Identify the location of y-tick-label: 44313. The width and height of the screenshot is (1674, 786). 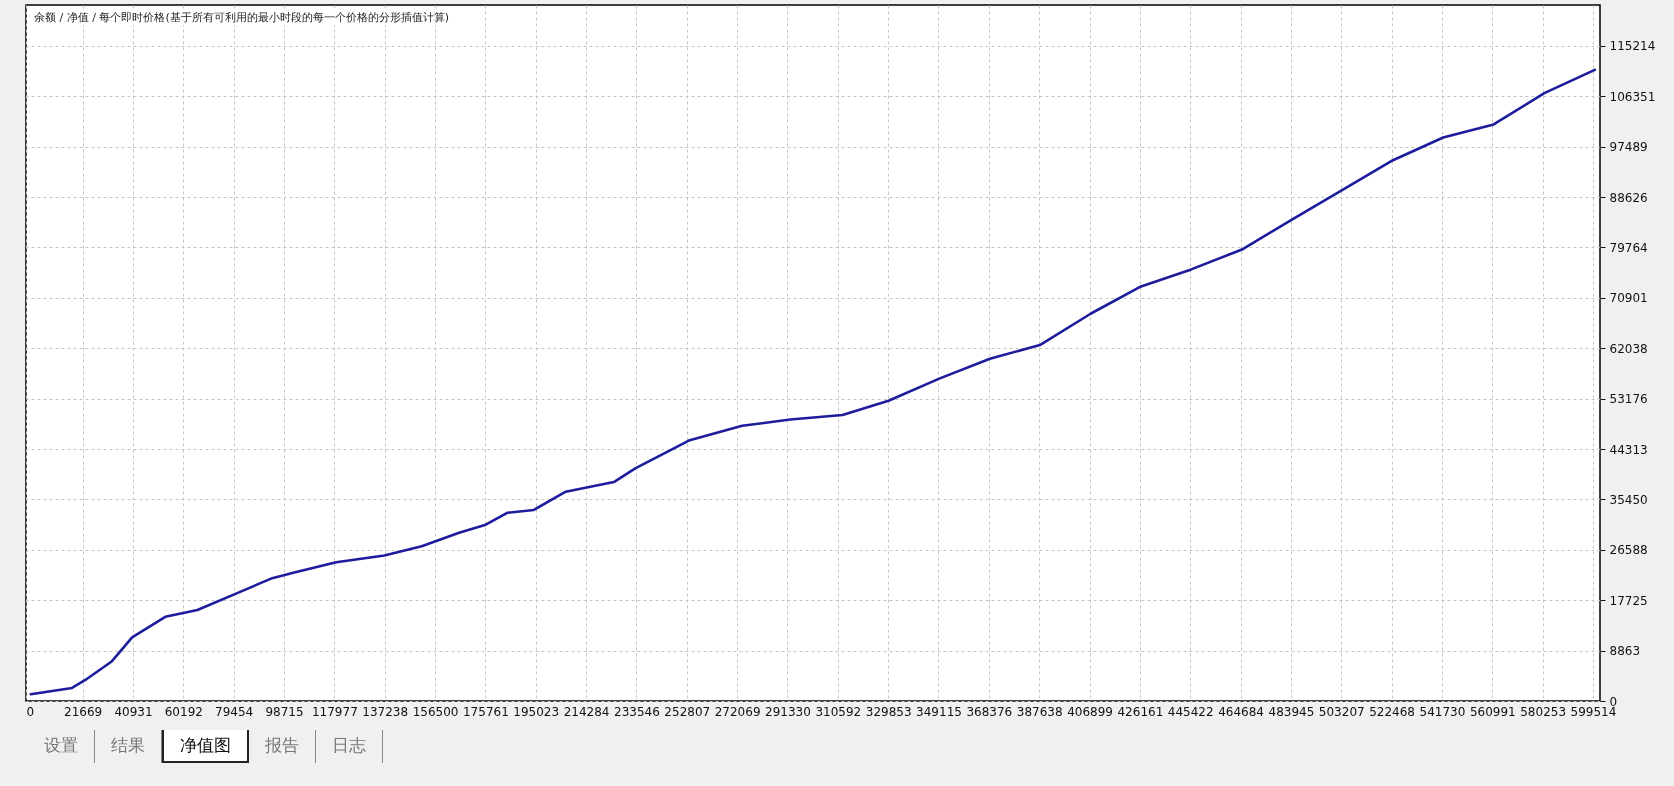
(1628, 449).